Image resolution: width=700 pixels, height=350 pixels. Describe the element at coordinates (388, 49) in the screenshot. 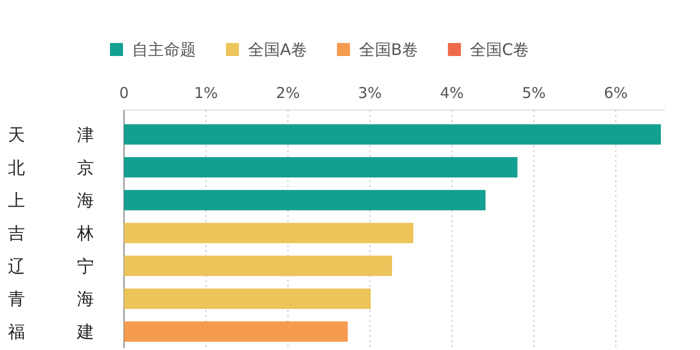

I see `legend-label: 全国B卷` at that location.